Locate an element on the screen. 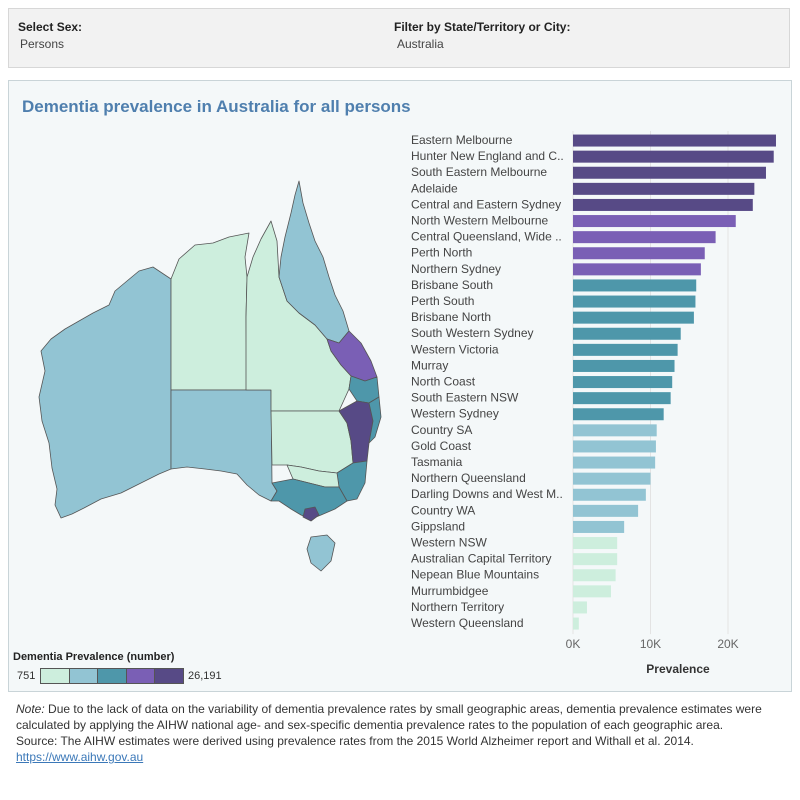 Image resolution: width=800 pixels, height=800 pixels. bar-category-label: Brisbane South is located at coordinates (452, 285).